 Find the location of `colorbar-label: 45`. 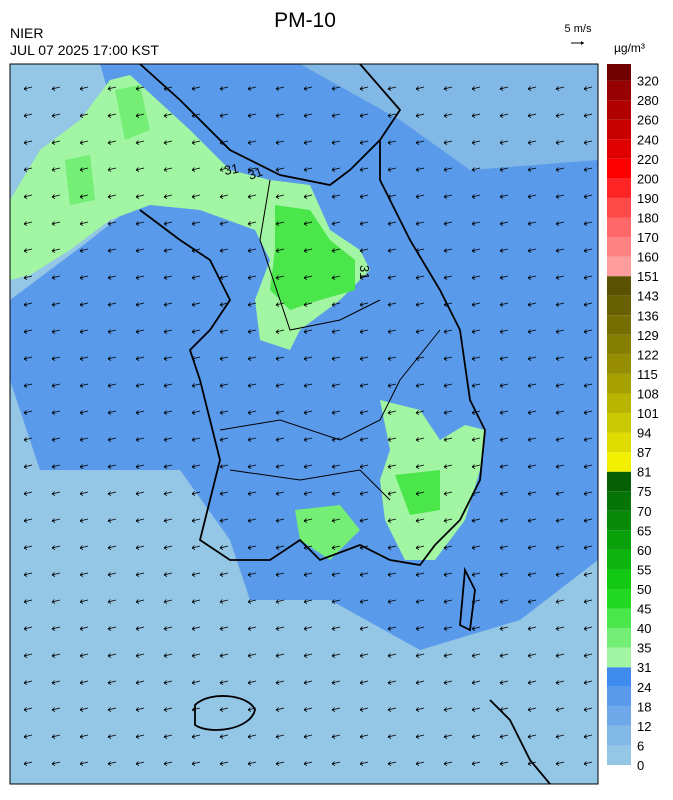

colorbar-label: 45 is located at coordinates (644, 609).